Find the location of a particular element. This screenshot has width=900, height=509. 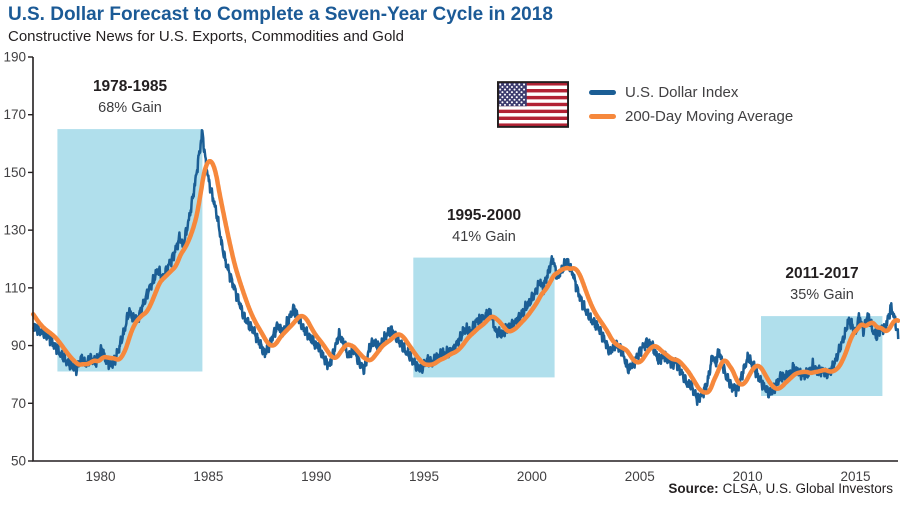

x-axis-label: 1985 is located at coordinates (208, 476).